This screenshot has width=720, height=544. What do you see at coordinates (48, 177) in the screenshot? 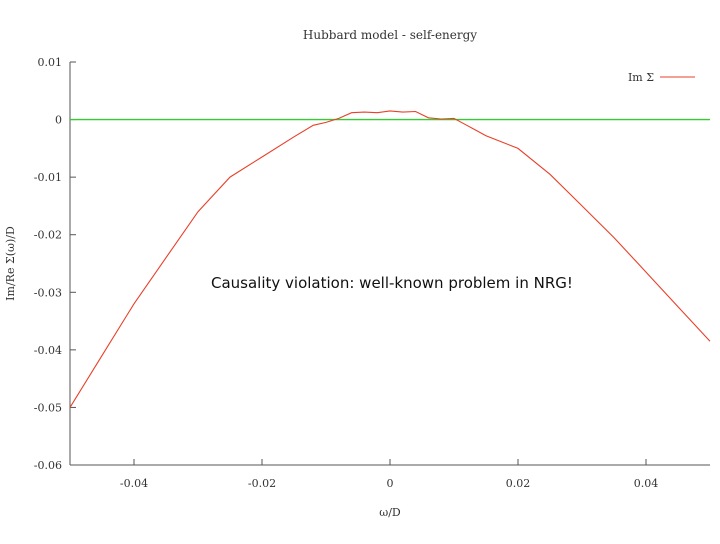
I see `y-tick-label: -0.01` at bounding box center [48, 177].